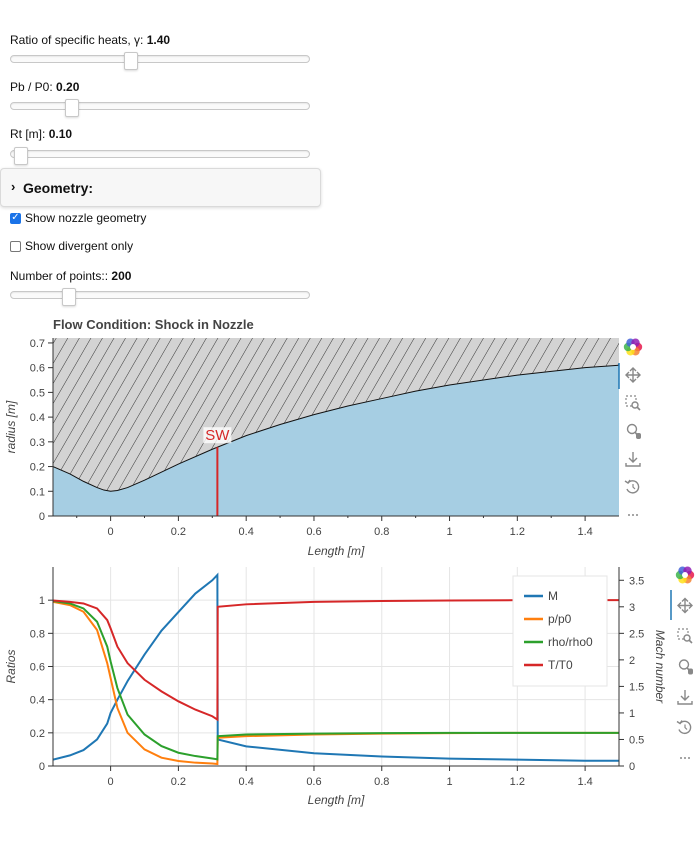  What do you see at coordinates (42, 517) in the screenshot?
I see `y-tick-label: 0` at bounding box center [42, 517].